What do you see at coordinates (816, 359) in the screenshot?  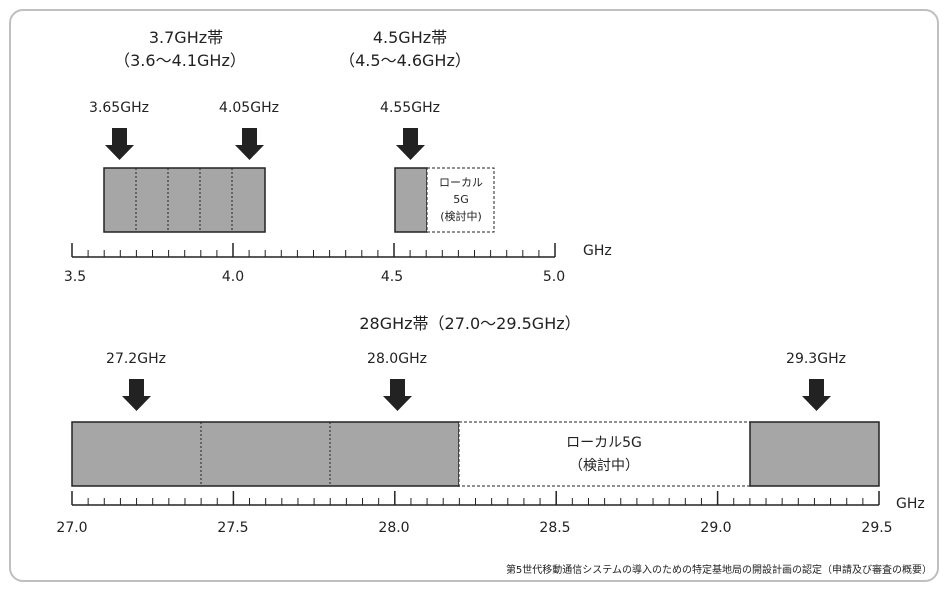 I see `arrow-label-293: 29.3GHz` at bounding box center [816, 359].